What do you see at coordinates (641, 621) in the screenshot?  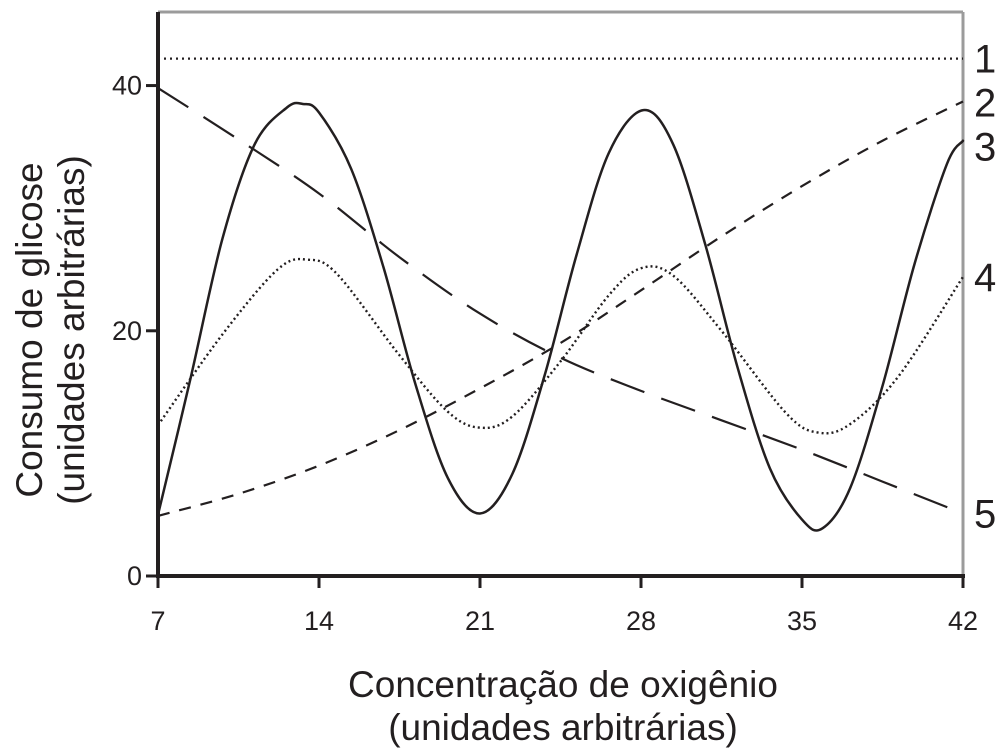 I see `x-tick-label-28: 28` at bounding box center [641, 621].